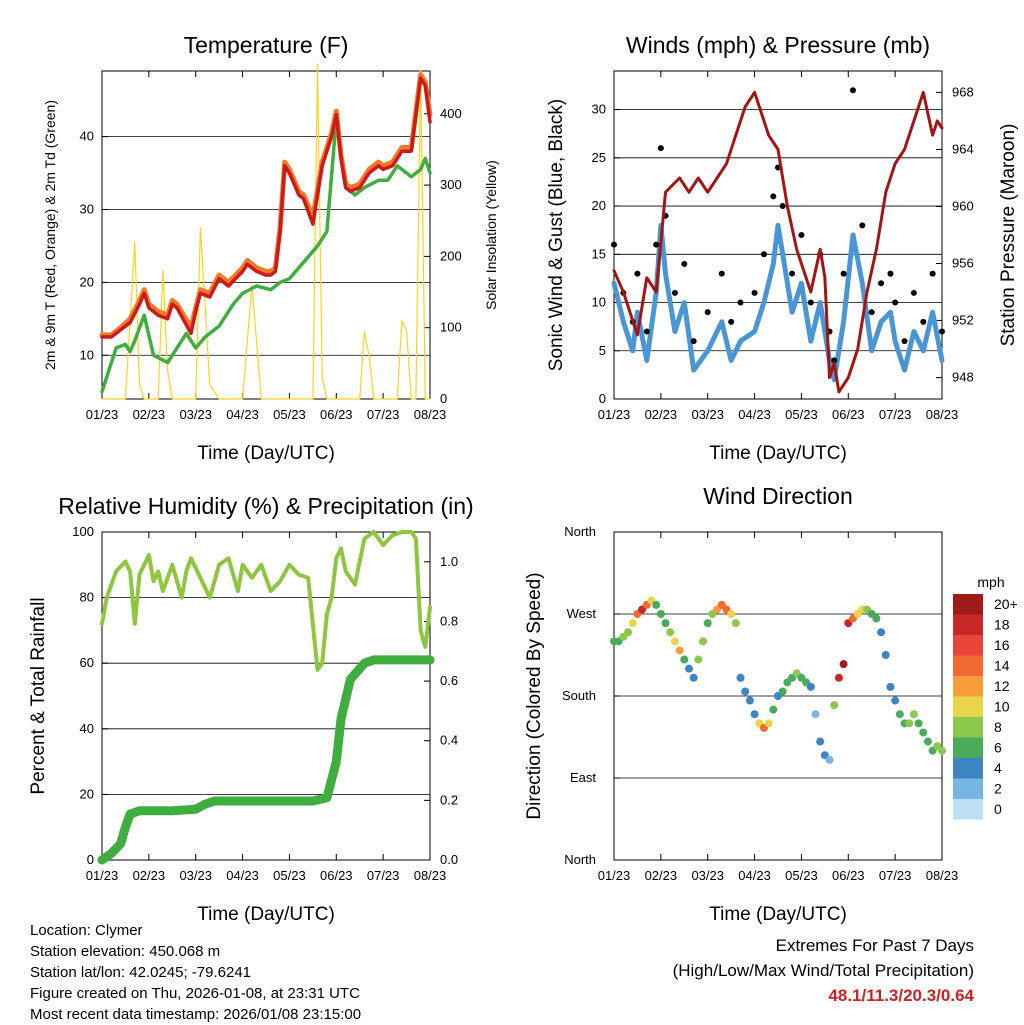 The width and height of the screenshot is (1024, 1025). I want to click on station-location: Location: Clymer, so click(86, 930).